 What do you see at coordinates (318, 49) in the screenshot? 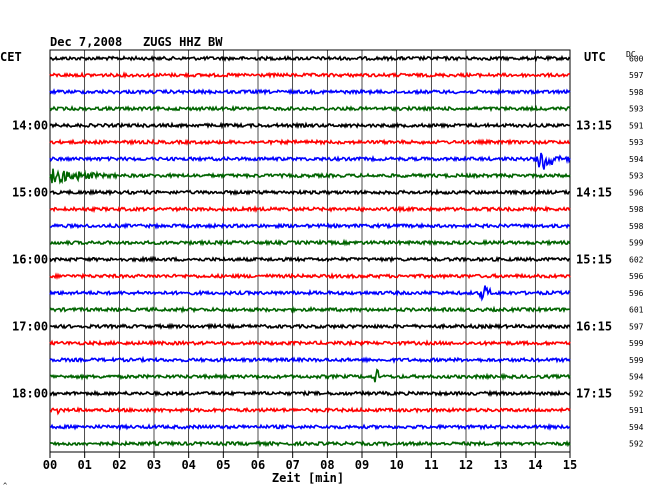
I see `chart-header: Dec 7,2008 ZUGS HHZ BW CET UTC DC` at bounding box center [318, 49].